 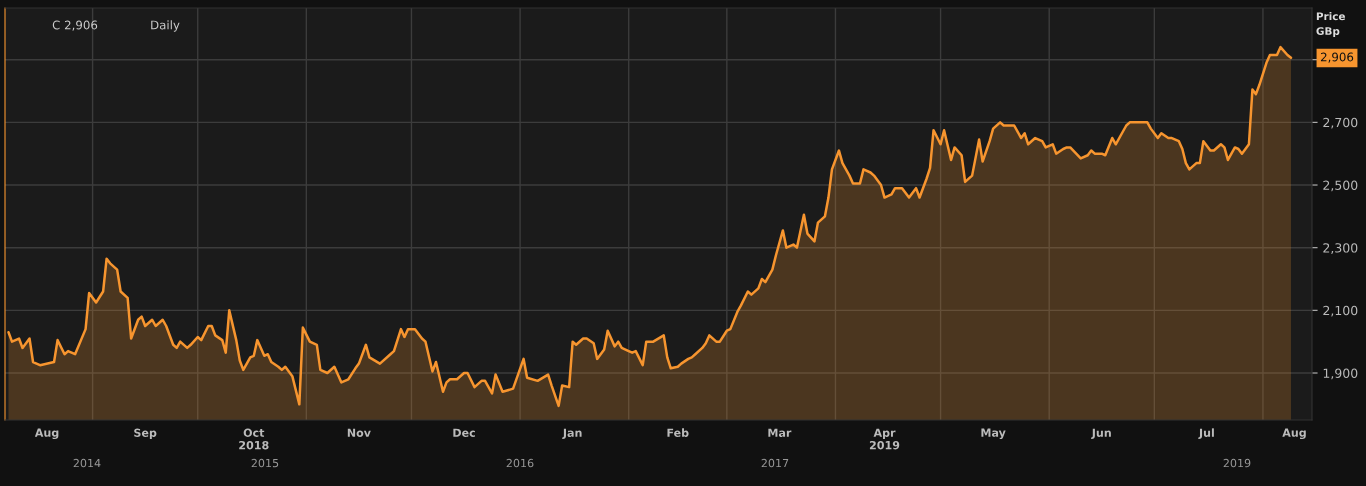 What do you see at coordinates (520, 463) in the screenshot?
I see `text: 2016` at bounding box center [520, 463].